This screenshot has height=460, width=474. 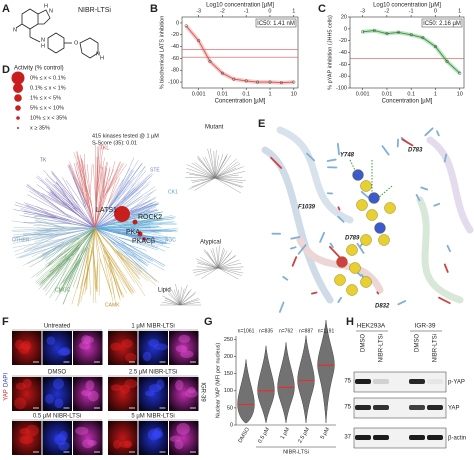 What do you see at coordinates (352, 239) in the screenshot?
I see `residue-label: D789` at bounding box center [352, 239].